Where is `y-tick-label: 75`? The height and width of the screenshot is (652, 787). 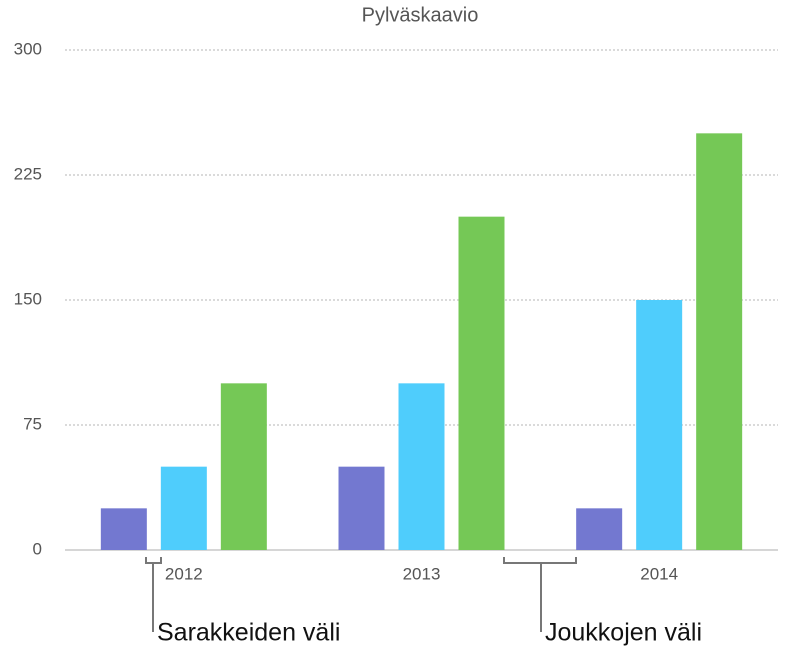
y-tick-label: 75 is located at coordinates (32, 423).